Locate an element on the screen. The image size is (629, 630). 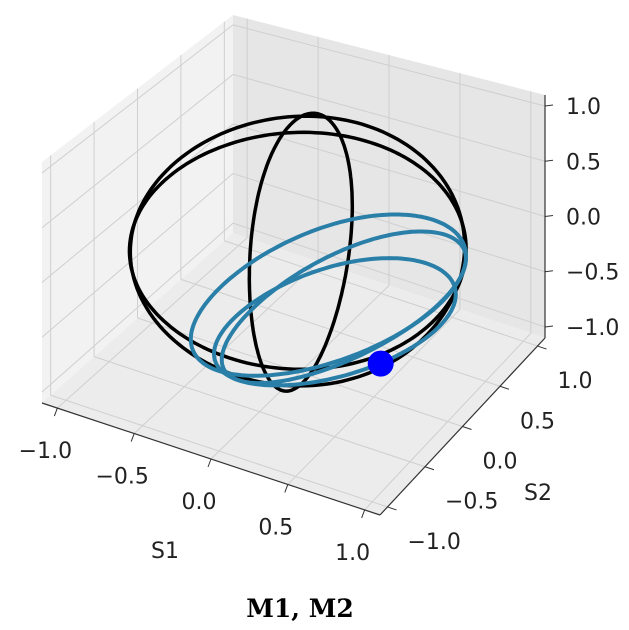
x-tick-label: 0.0 is located at coordinates (199, 502).